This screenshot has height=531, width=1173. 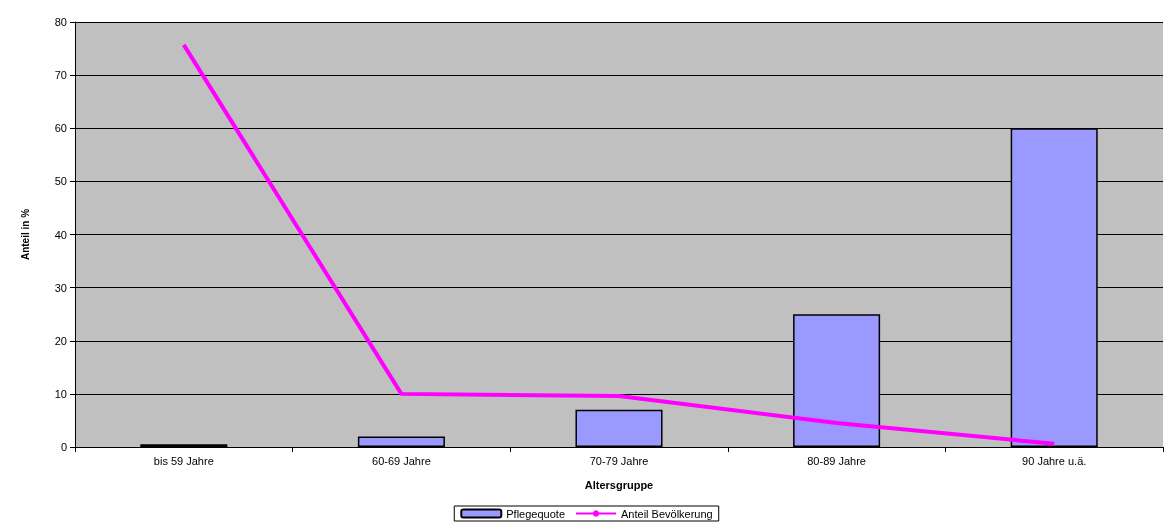 What do you see at coordinates (60, 234) in the screenshot?
I see `y-tick-label: 40` at bounding box center [60, 234].